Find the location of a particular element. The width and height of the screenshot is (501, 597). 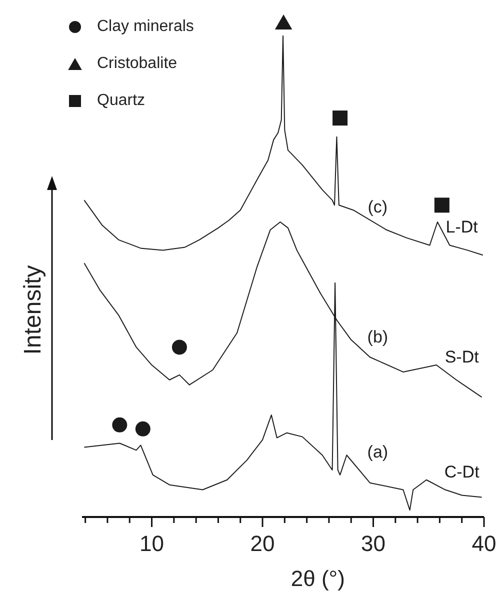

x-tick-label: 30 is located at coordinates (373, 543).